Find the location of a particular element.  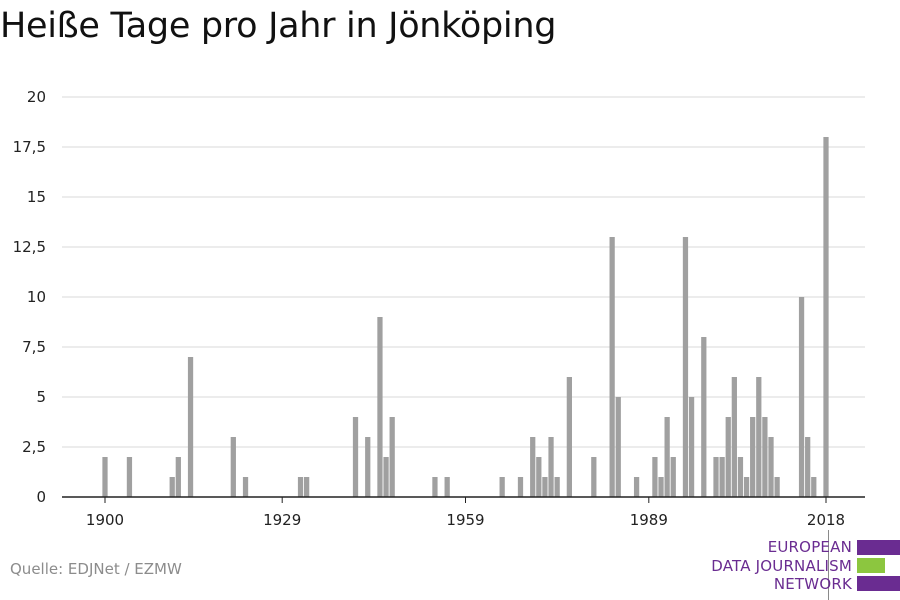

x-tick-label: 1900 is located at coordinates (105, 520).